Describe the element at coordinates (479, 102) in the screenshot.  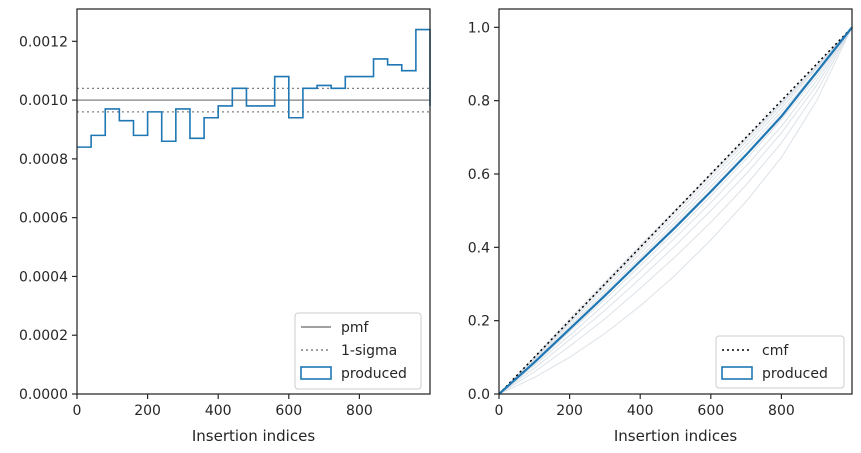
I see `y-tick-label: 0.8` at that location.